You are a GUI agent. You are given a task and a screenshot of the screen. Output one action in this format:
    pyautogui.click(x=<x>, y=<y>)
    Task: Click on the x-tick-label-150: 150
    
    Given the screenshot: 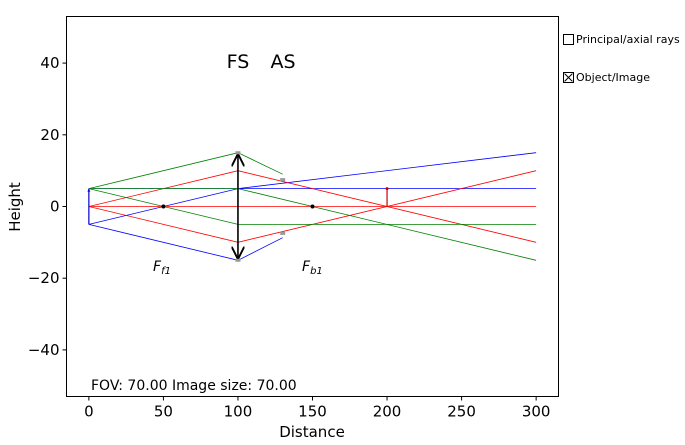 What is the action you would take?
    pyautogui.click(x=312, y=412)
    